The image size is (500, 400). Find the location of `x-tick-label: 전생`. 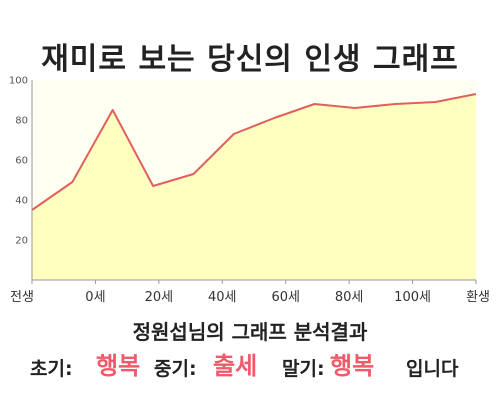

x-tick-label: 전생 is located at coordinates (22, 297).